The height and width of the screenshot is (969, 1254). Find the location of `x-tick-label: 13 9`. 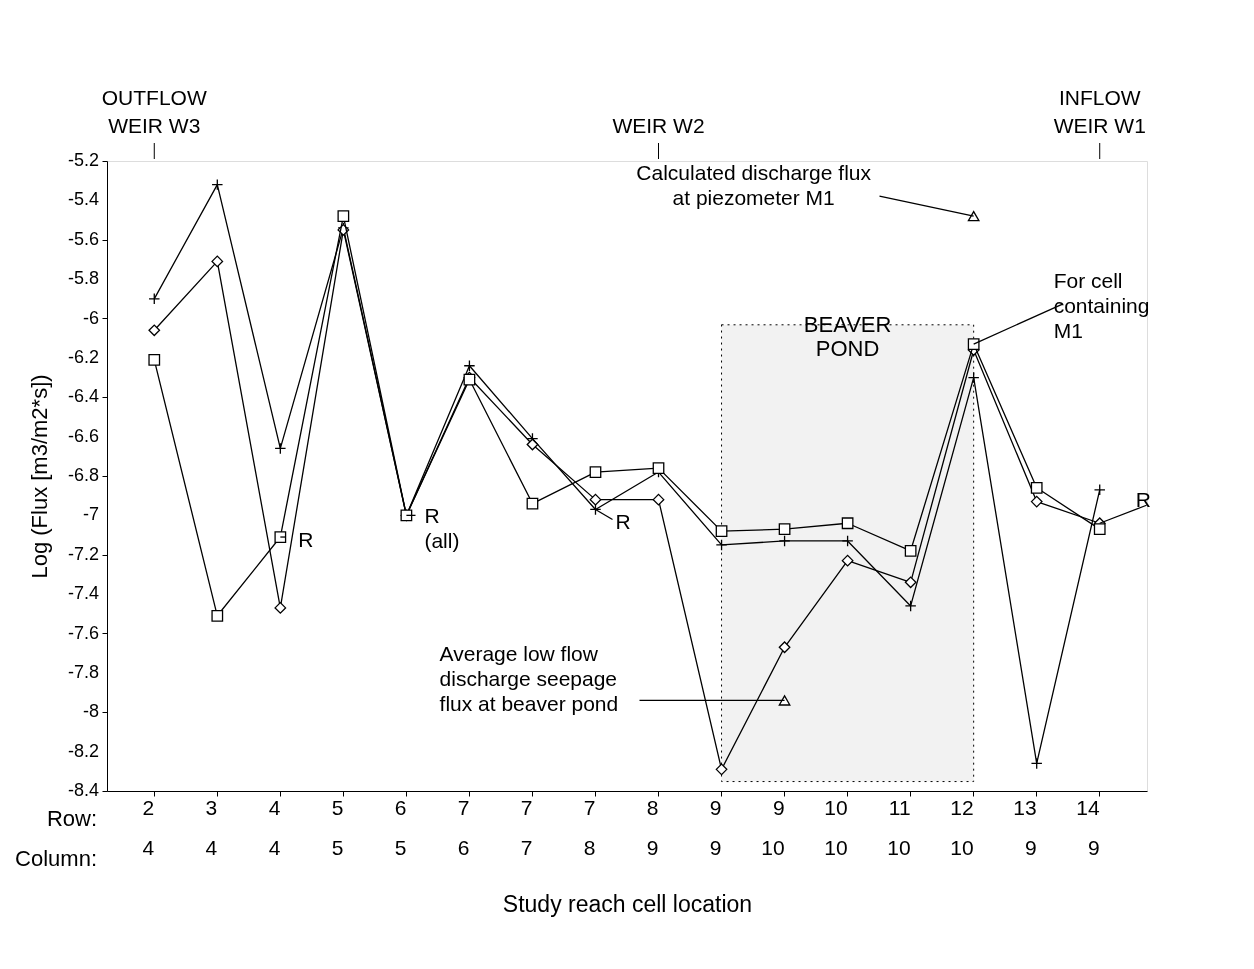

x-tick-label: 13 9 is located at coordinates (1025, 827).